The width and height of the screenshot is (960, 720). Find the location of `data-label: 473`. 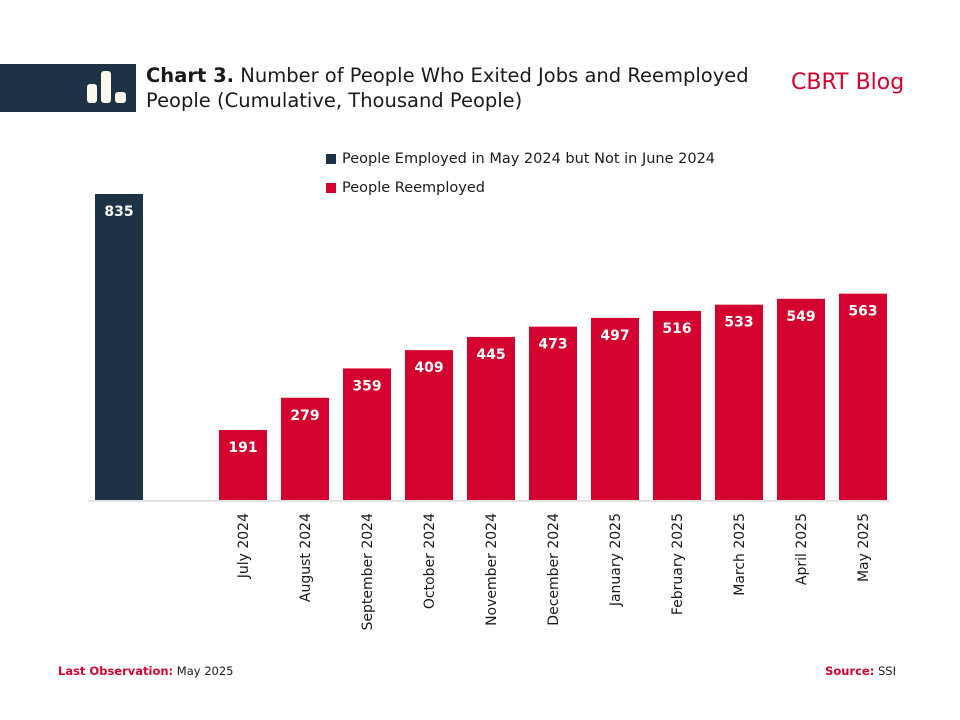

data-label: 473 is located at coordinates (552, 345).